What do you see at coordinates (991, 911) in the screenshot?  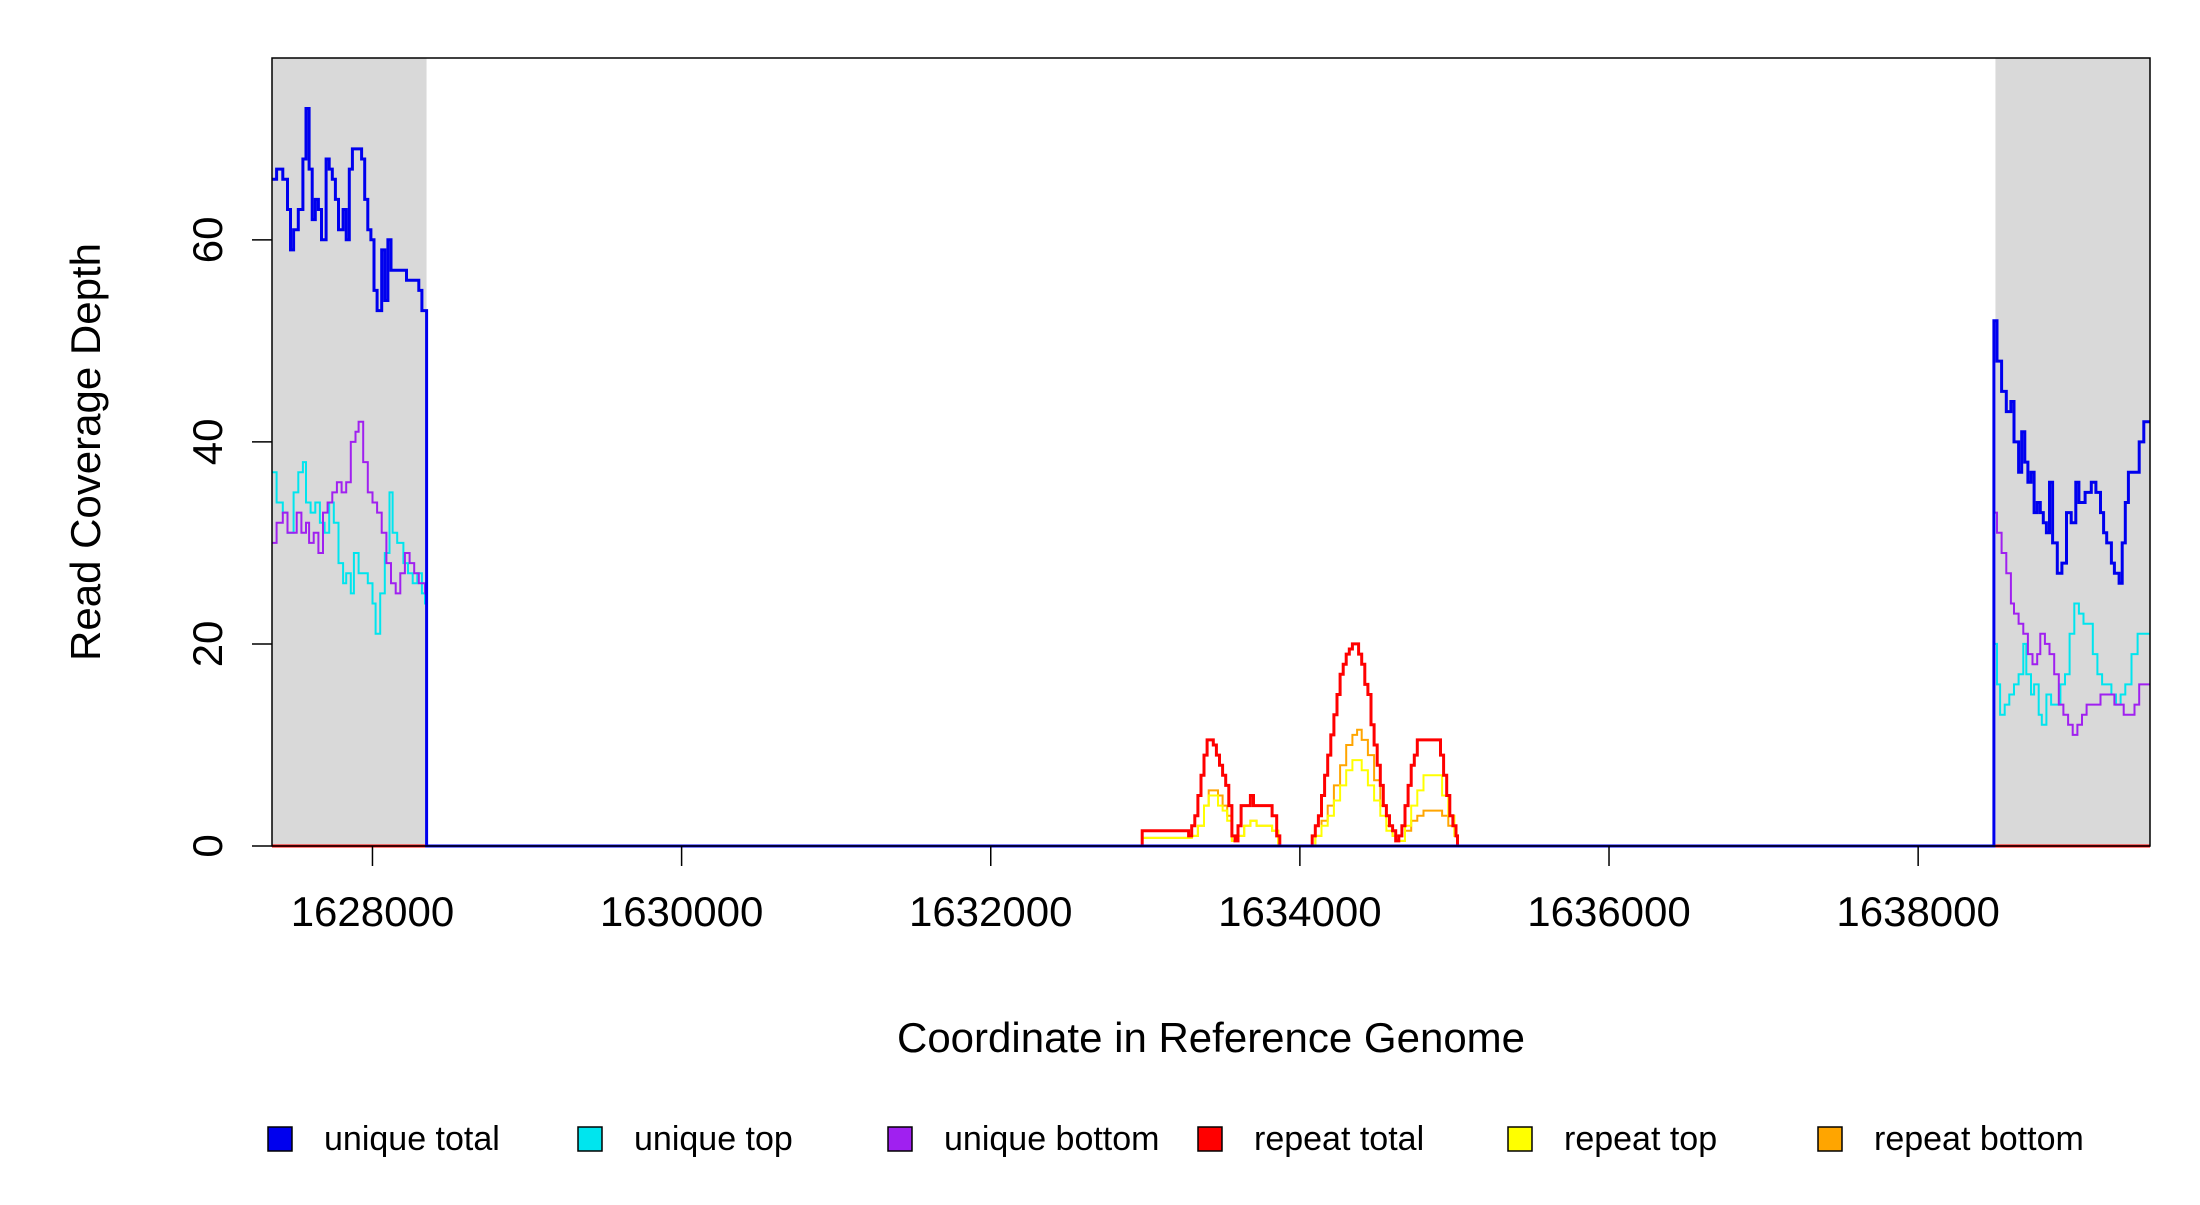 I see `x-tick-label: 1632000` at bounding box center [991, 911].